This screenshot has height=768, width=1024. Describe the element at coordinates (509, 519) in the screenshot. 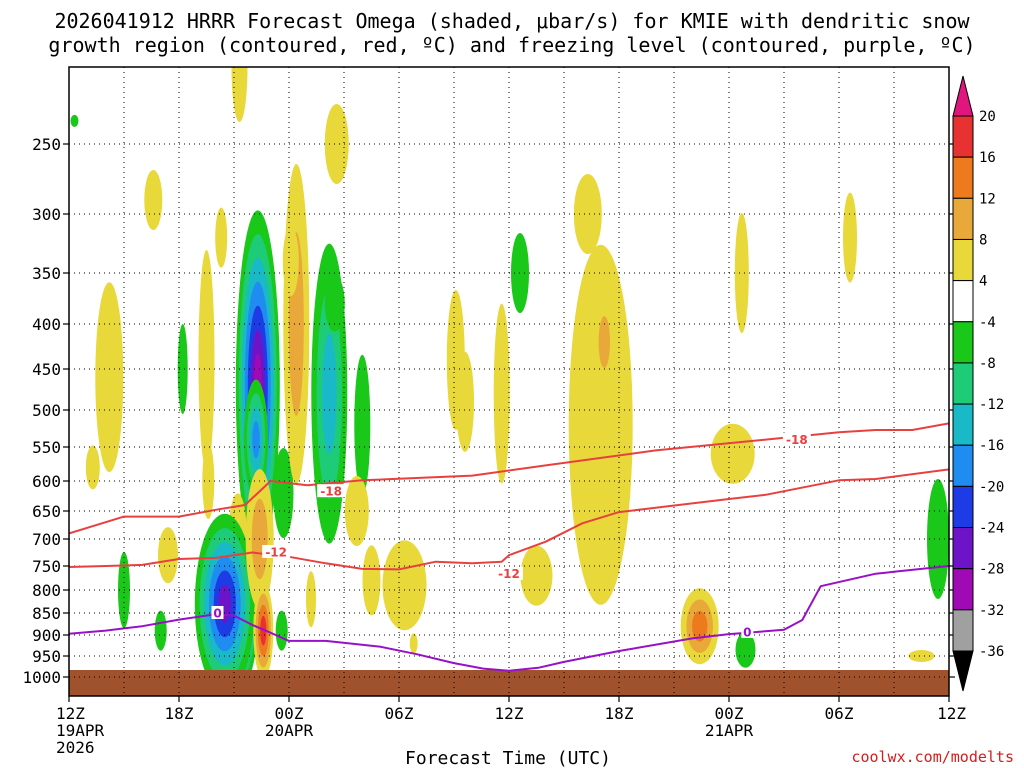

I see `dgz-lower-contour` at that location.